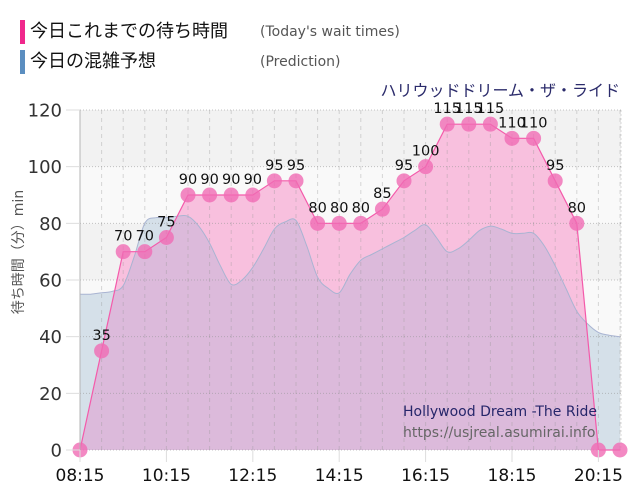 This screenshot has width=640, height=500. Describe the element at coordinates (252, 476) in the screenshot. I see `x-tick-label: 12:15` at that location.